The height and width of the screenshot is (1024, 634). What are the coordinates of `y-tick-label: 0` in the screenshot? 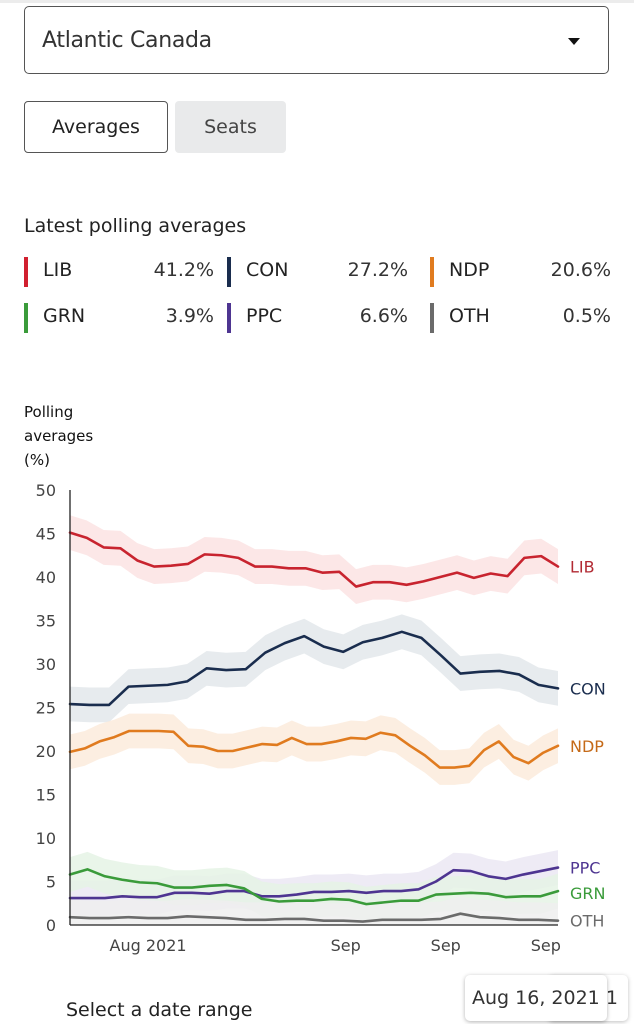 It's located at (51, 925).